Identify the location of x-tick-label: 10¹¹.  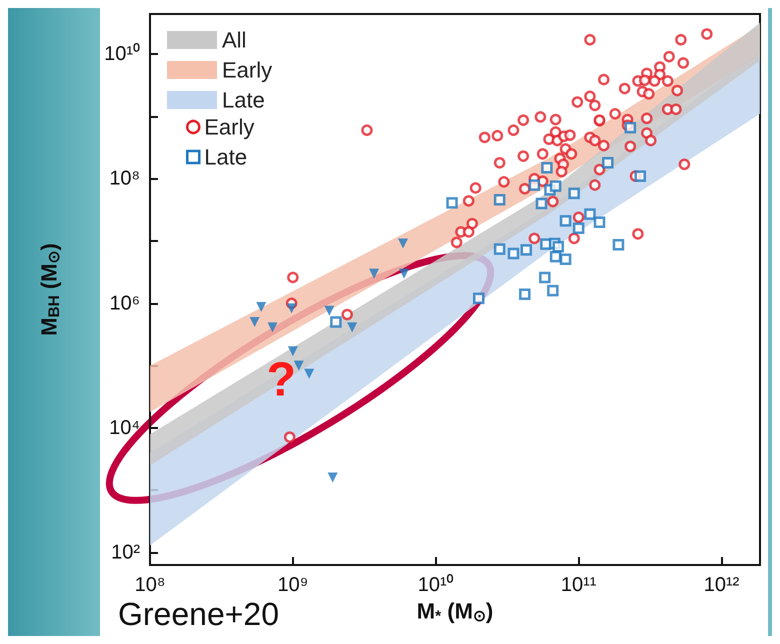
(578, 585).